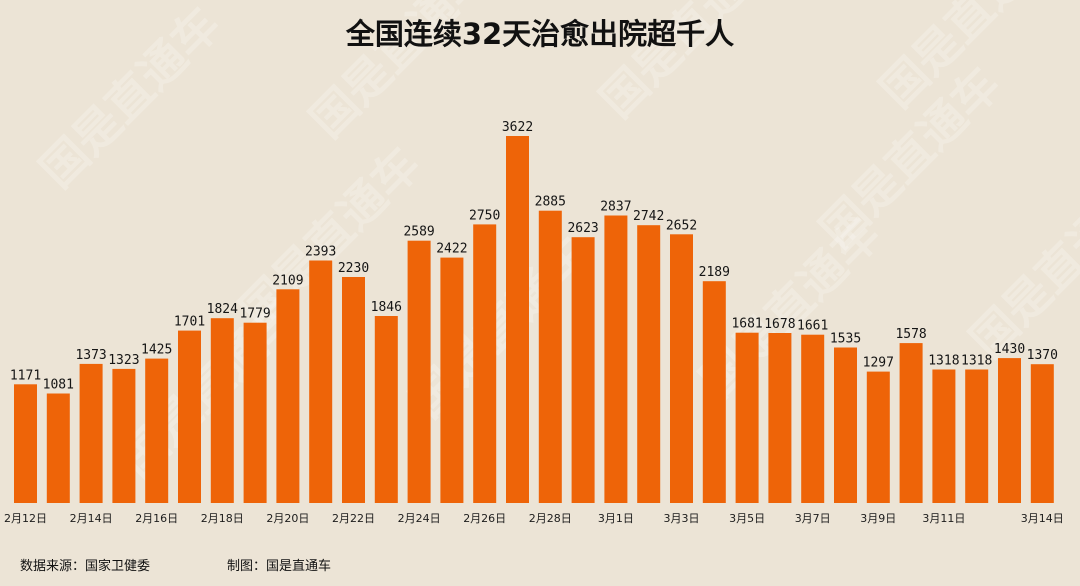 Image resolution: width=1080 pixels, height=586 pixels. What do you see at coordinates (451, 249) in the screenshot?
I see `value-label: 2422` at bounding box center [451, 249].